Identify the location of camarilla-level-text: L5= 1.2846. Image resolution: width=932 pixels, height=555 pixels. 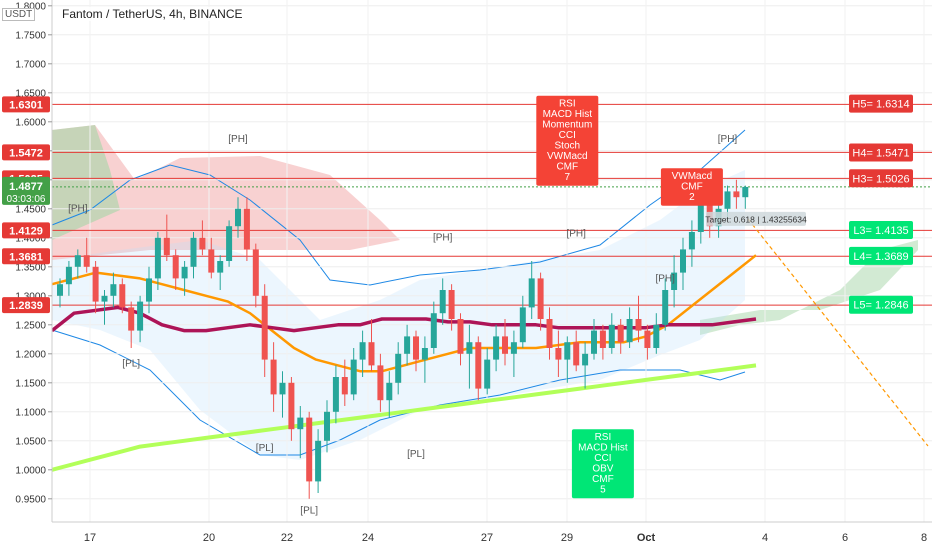
(880, 306).